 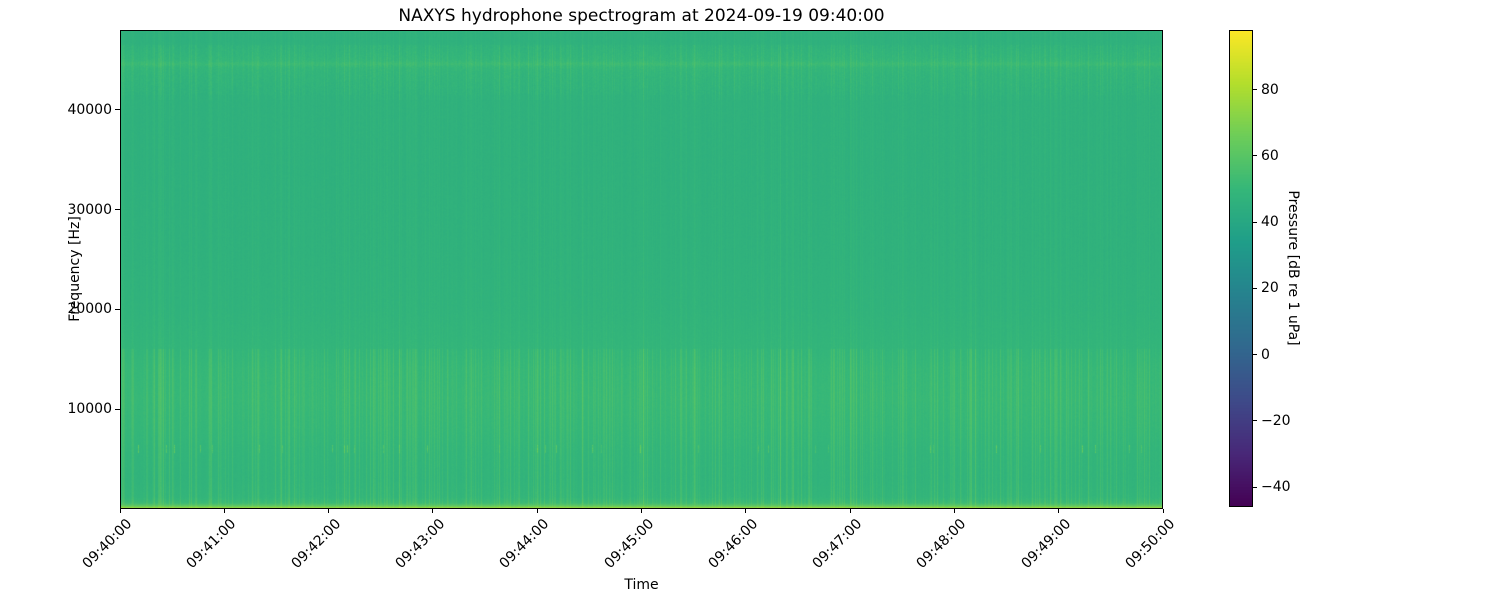 What do you see at coordinates (1150, 544) in the screenshot?
I see `x-tick-label: 09:50:00` at bounding box center [1150, 544].